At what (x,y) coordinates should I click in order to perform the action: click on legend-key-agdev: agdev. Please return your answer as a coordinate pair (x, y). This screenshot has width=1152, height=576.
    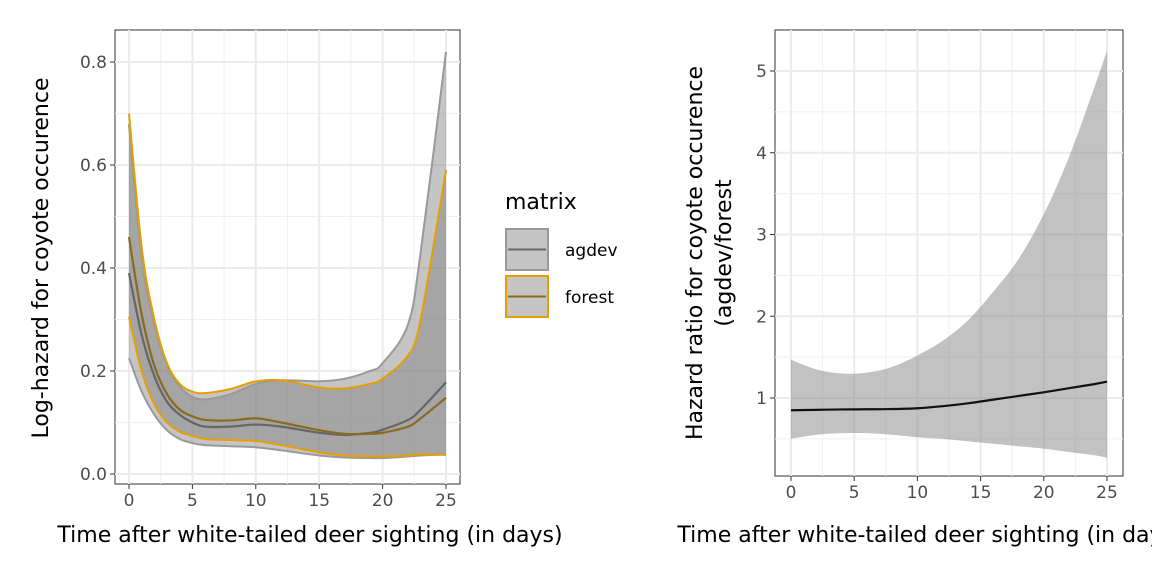
    Looking at the image, I should click on (561, 249).